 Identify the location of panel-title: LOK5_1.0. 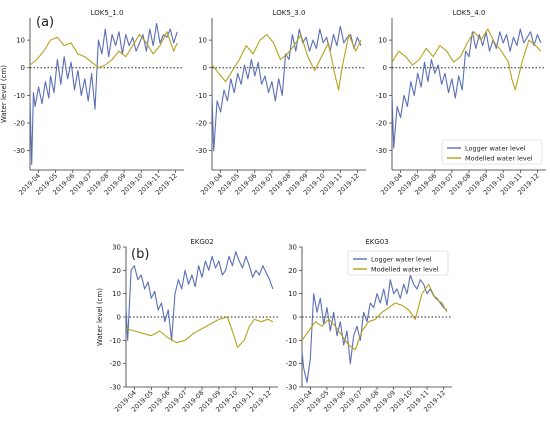
(107, 13).